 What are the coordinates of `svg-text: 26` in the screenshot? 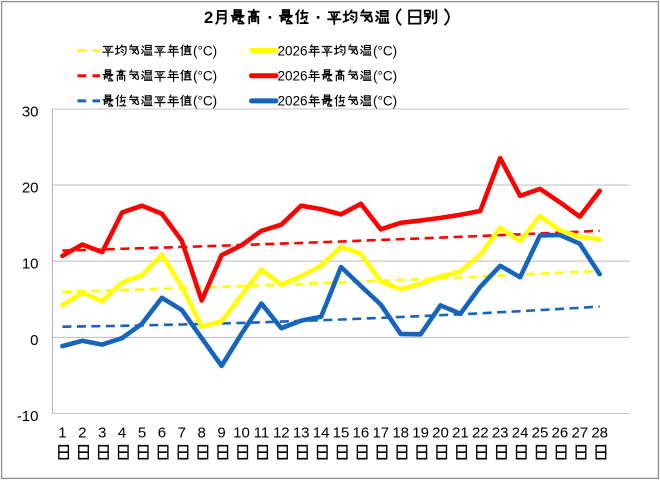 It's located at (560, 433).